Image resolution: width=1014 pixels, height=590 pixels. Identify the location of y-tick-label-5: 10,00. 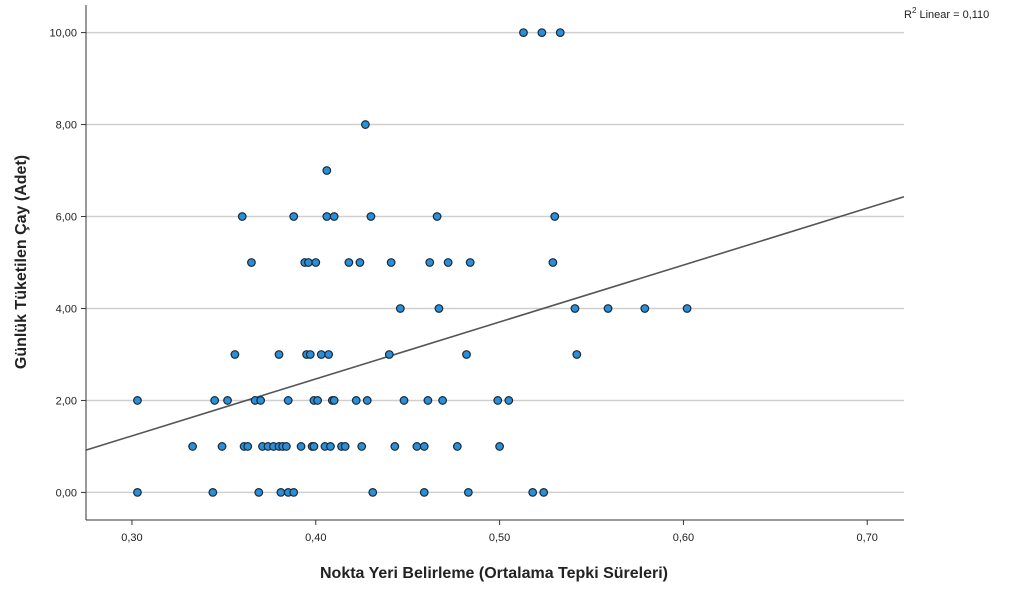
(63, 34).